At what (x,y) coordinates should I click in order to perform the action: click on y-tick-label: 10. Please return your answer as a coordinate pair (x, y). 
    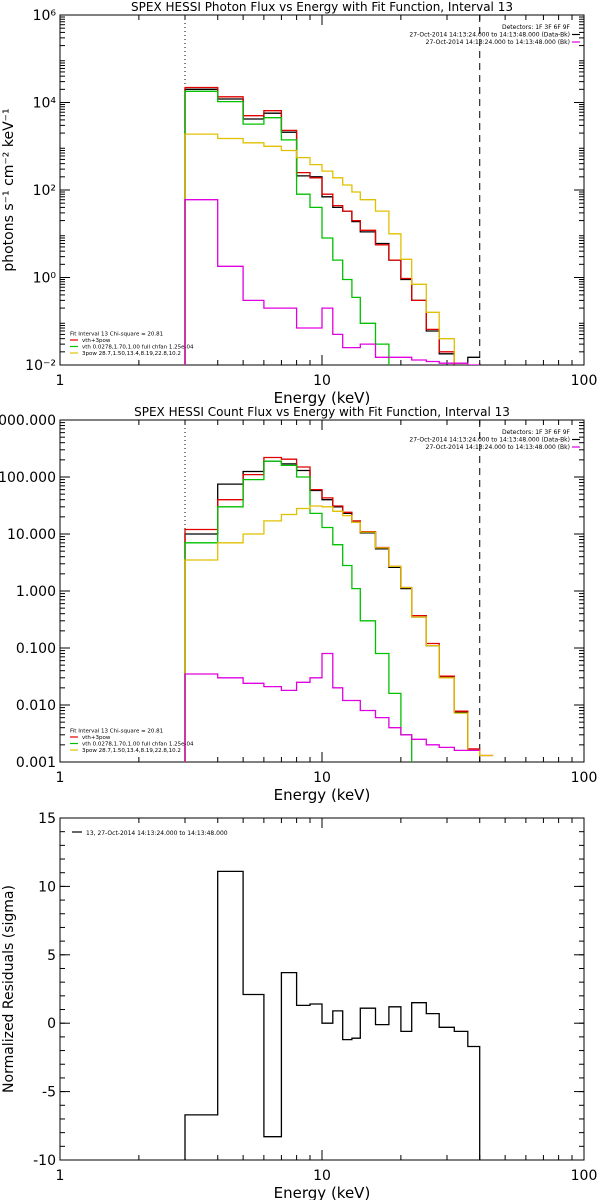
    Looking at the image, I should click on (47, 887).